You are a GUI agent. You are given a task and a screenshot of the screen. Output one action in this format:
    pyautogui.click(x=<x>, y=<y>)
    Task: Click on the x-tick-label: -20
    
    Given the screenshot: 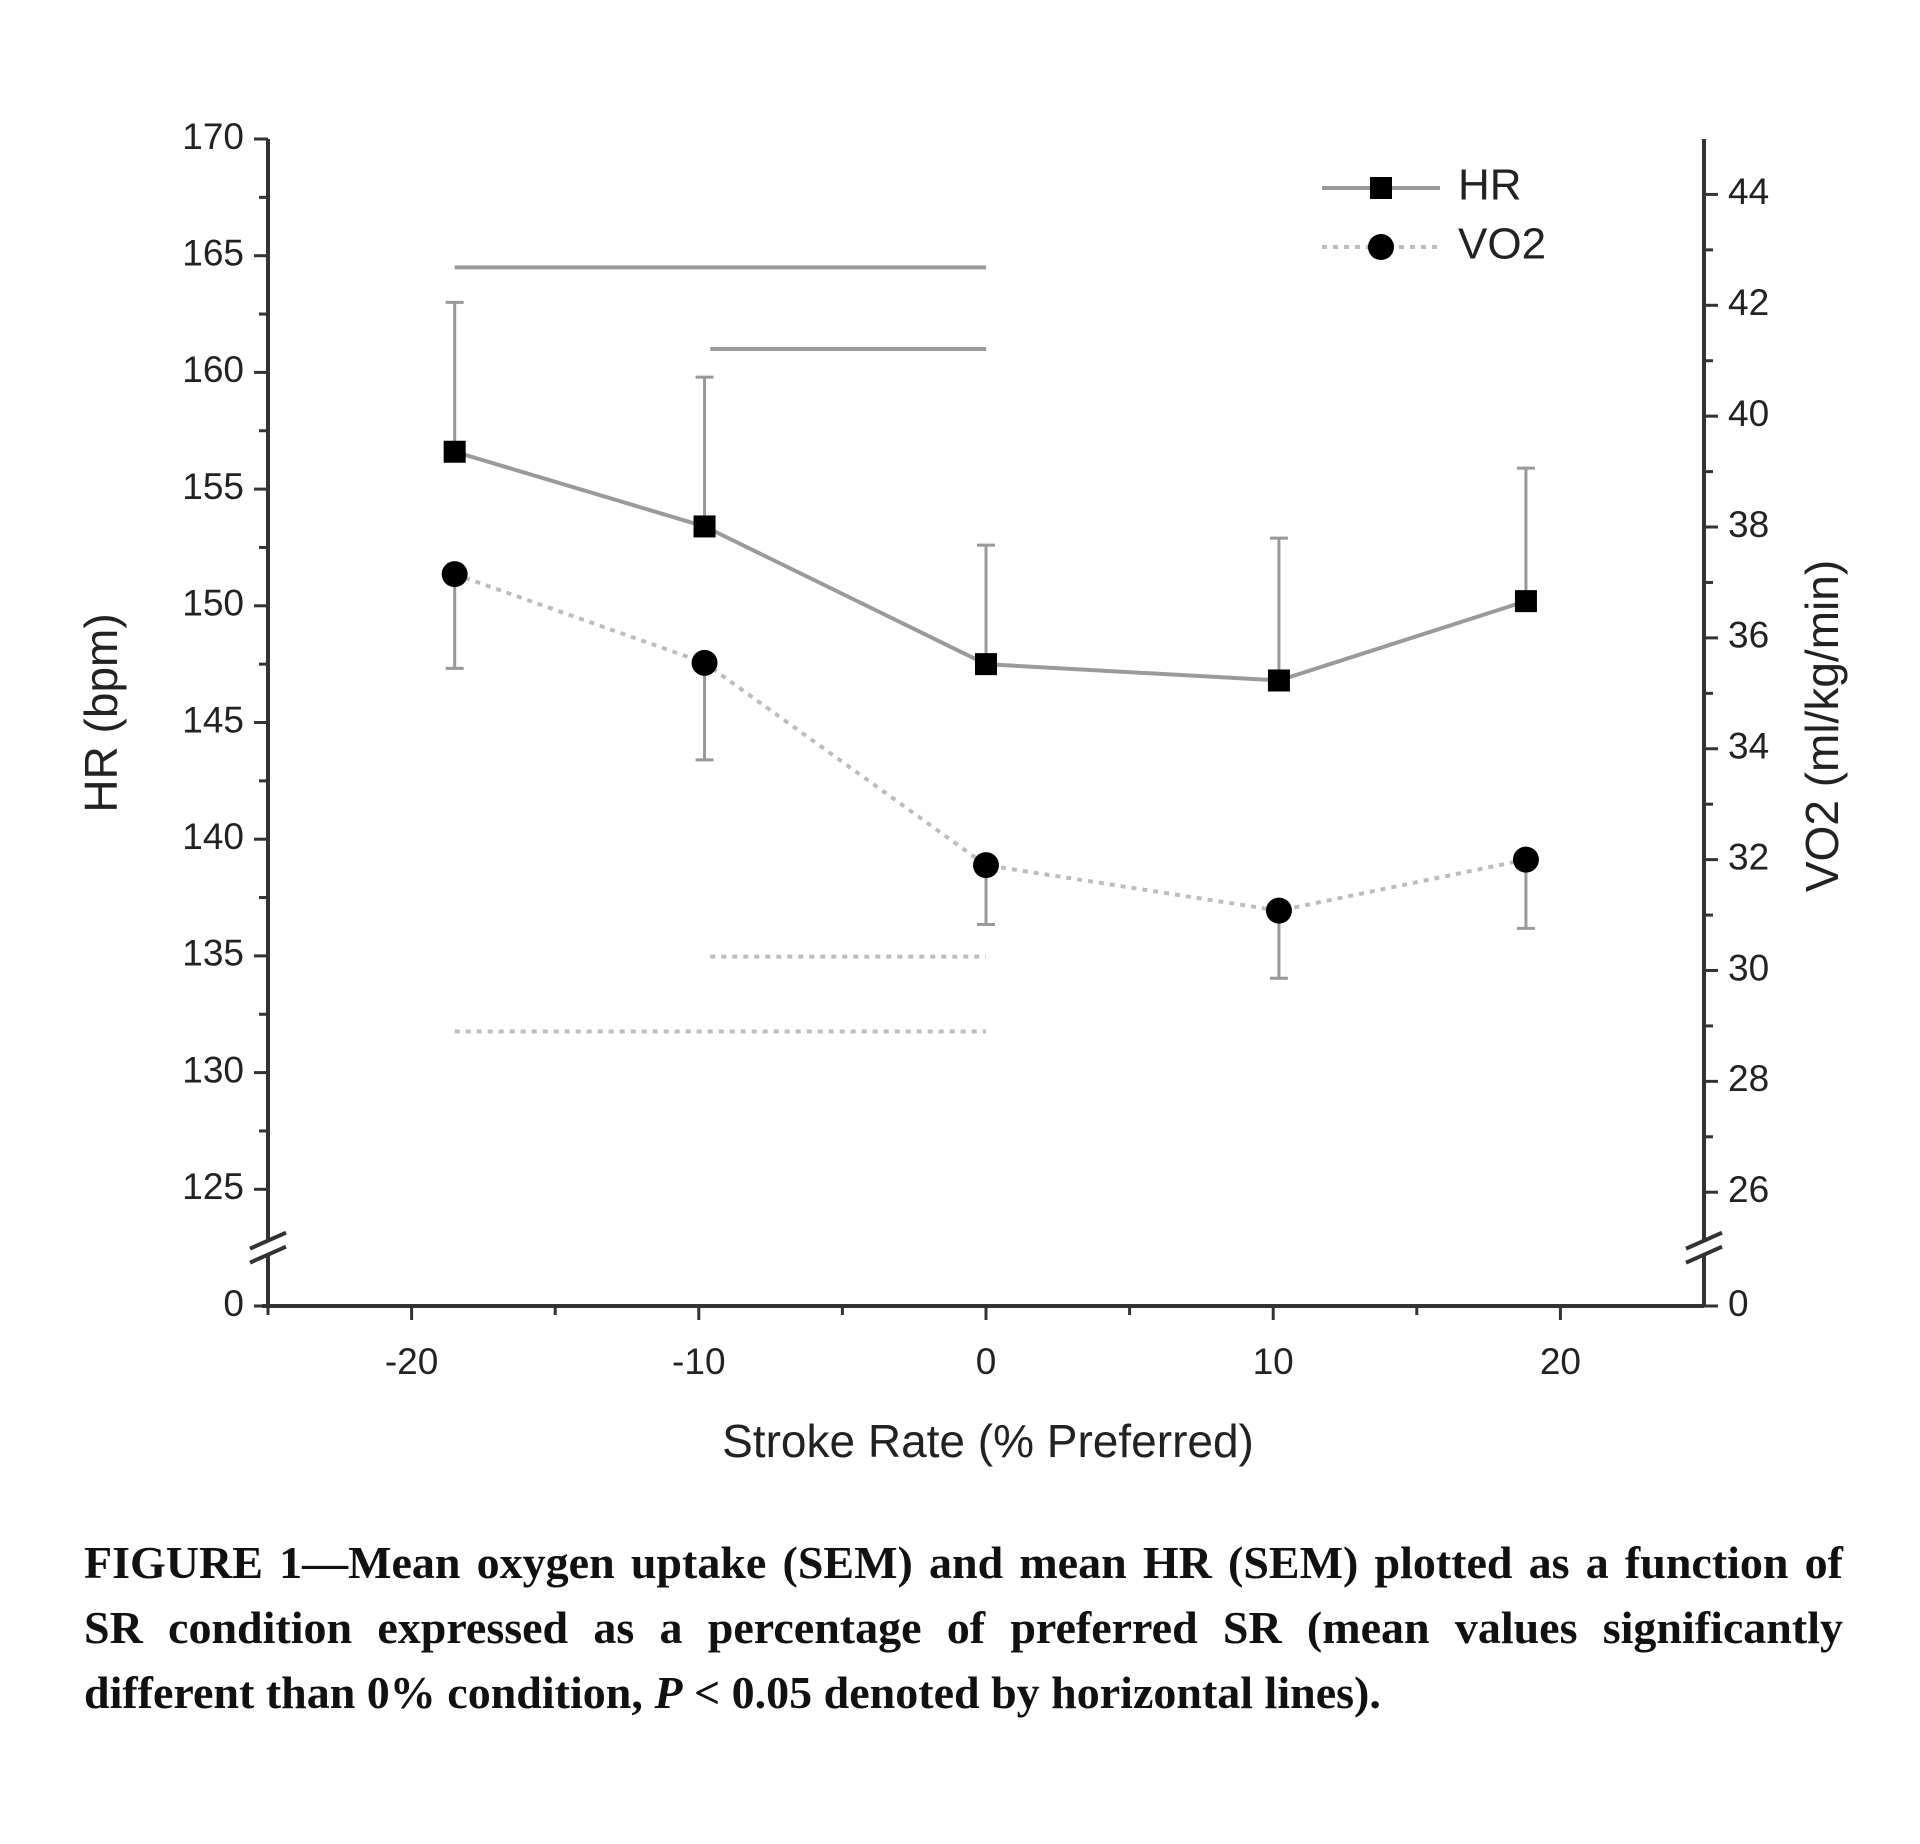 What is the action you would take?
    pyautogui.click(x=411, y=1361)
    